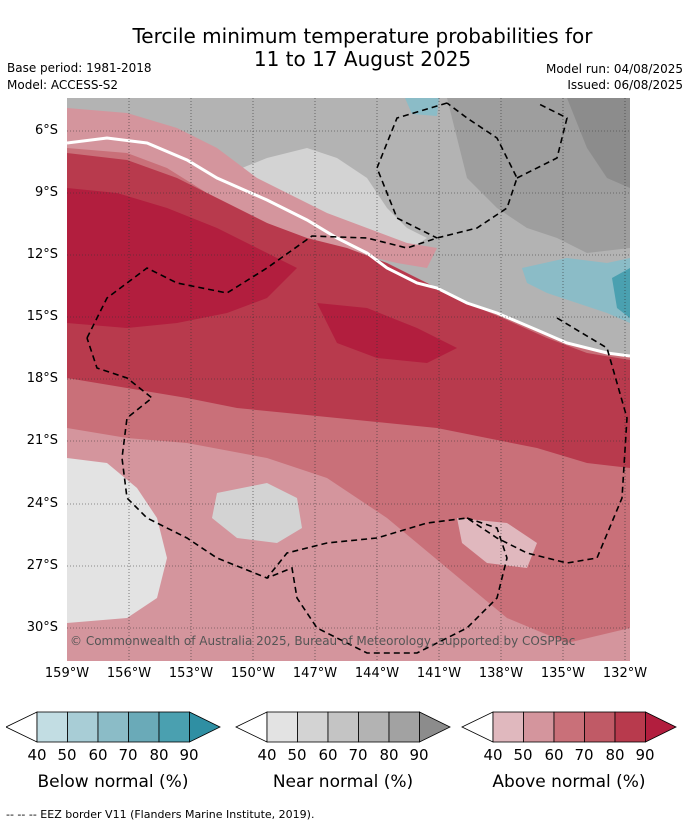 The height and width of the screenshot is (827, 690). Describe the element at coordinates (343, 782) in the screenshot. I see `colorbar-title-near: Near normal (%)` at that location.